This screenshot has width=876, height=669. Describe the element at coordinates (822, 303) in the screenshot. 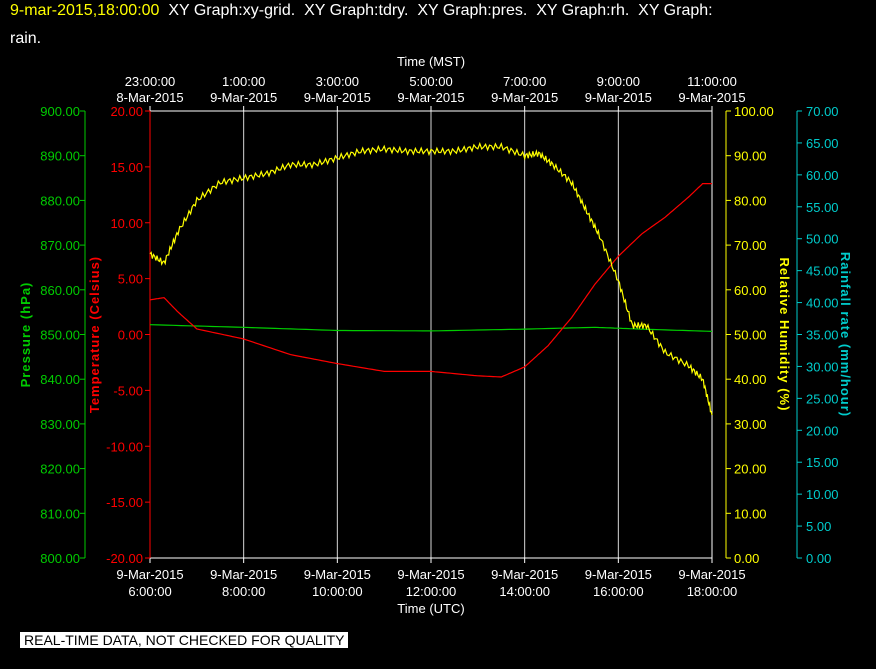

I see `rain-axis-tick-label: 40.00` at that location.